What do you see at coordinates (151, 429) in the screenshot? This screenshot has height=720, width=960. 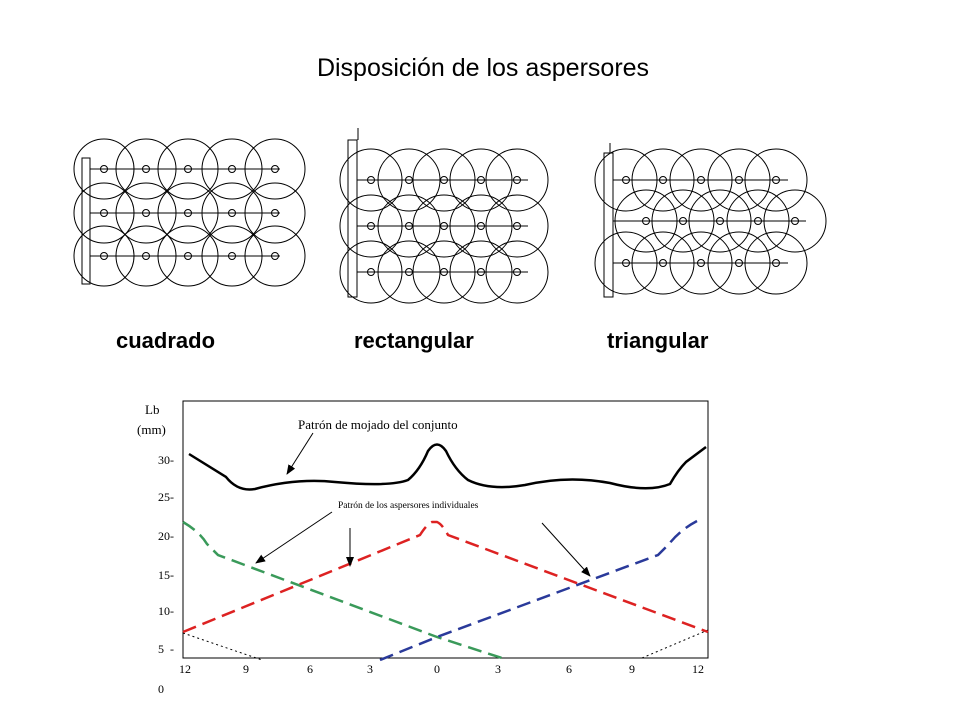 I see `y-axis-label-line2: (mm)` at bounding box center [151, 429].